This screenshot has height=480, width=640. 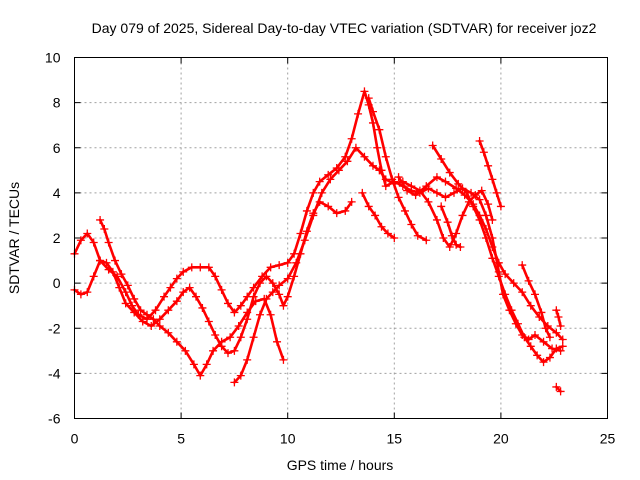 I want to click on x-tick-label: 10, so click(x=288, y=439).